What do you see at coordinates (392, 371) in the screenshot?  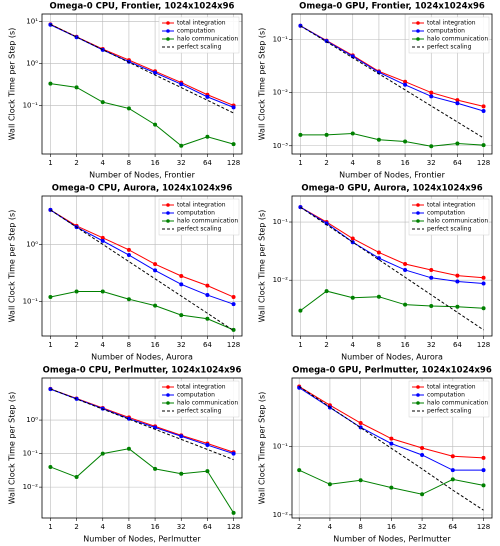 I see `chart-title: Omega-0 GPU, Perlmutter, 1024x1024x96` at bounding box center [392, 371].